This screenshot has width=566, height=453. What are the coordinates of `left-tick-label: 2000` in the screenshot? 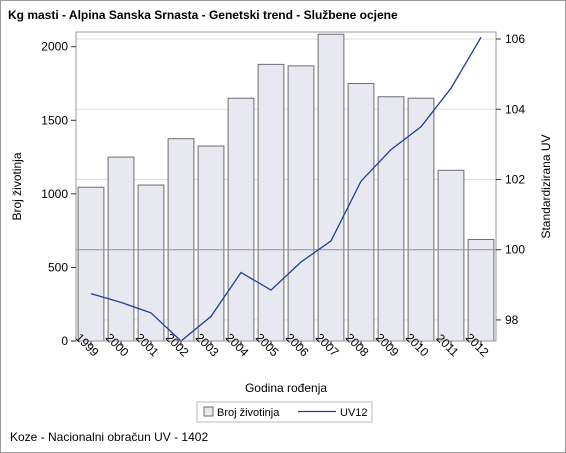 It's located at (54, 47).